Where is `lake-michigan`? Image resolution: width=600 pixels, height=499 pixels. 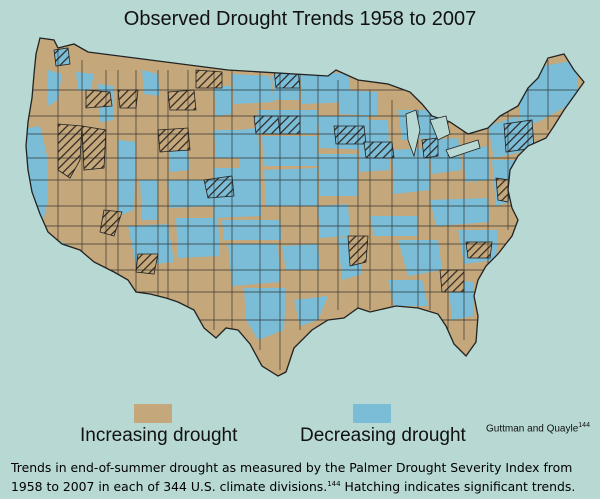
lake-michigan is located at coordinates (413, 133).